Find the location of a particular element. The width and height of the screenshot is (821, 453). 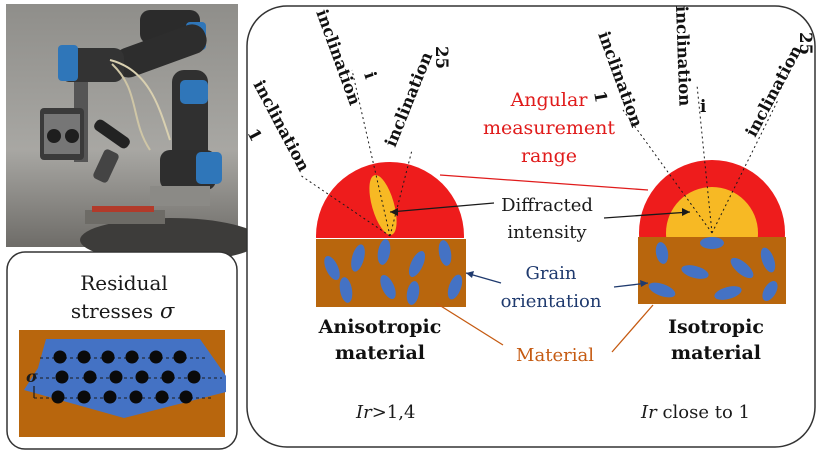

connectors is located at coordinates (540, 263).